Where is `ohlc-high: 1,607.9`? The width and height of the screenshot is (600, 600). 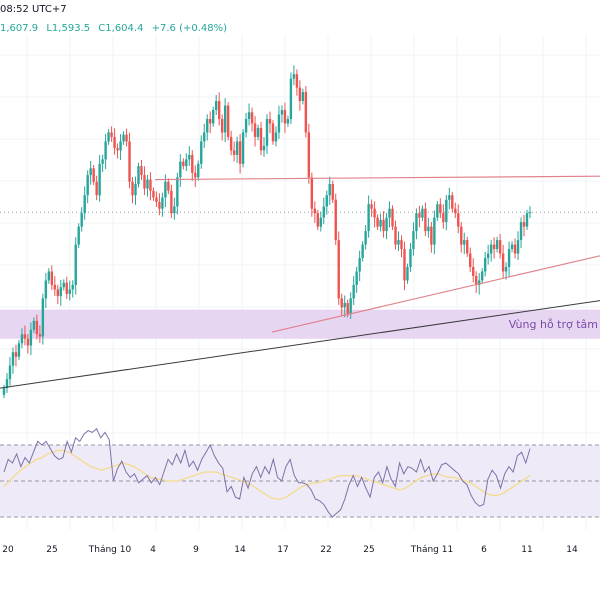
ohlc-high: 1,607.9 is located at coordinates (19, 28).